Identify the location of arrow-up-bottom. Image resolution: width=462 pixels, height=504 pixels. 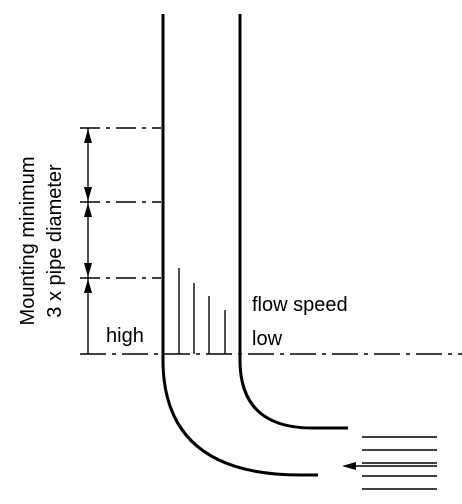
(88, 286).